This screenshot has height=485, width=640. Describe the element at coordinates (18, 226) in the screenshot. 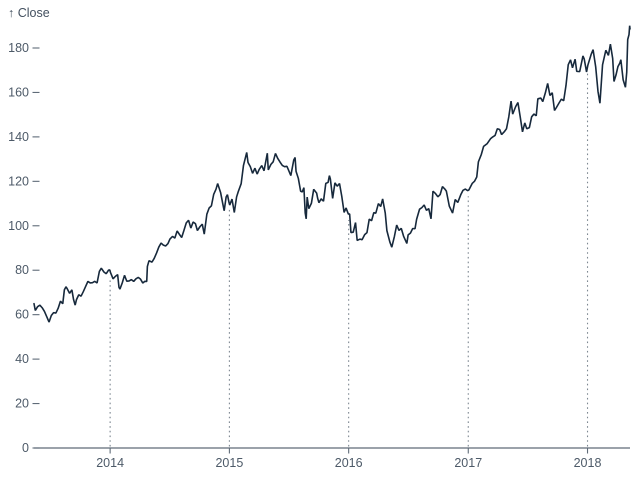

I see `y-tick-label: 100` at that location.